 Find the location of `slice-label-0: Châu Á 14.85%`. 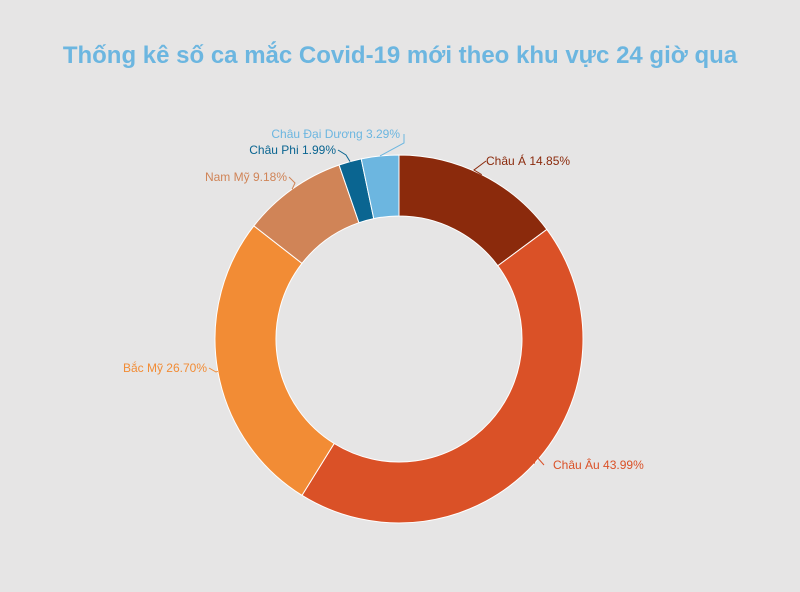

slice-label-0: Châu Á 14.85% is located at coordinates (528, 160).